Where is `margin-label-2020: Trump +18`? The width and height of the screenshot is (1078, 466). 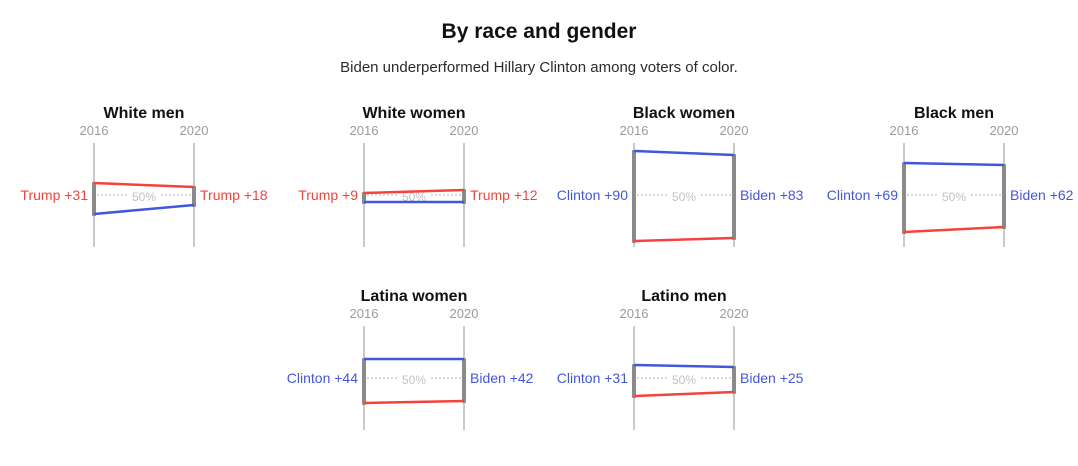 margin-label-2020: Trump +18 is located at coordinates (234, 195).